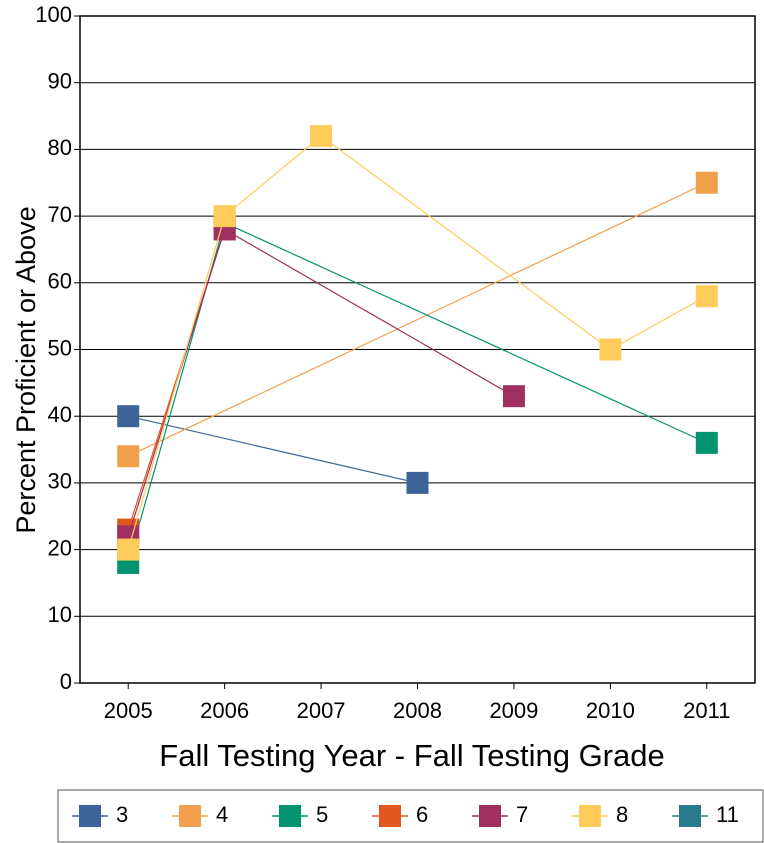  What do you see at coordinates (26, 369) in the screenshot?
I see `y-axis-title: Percent Proficient or Above` at bounding box center [26, 369].